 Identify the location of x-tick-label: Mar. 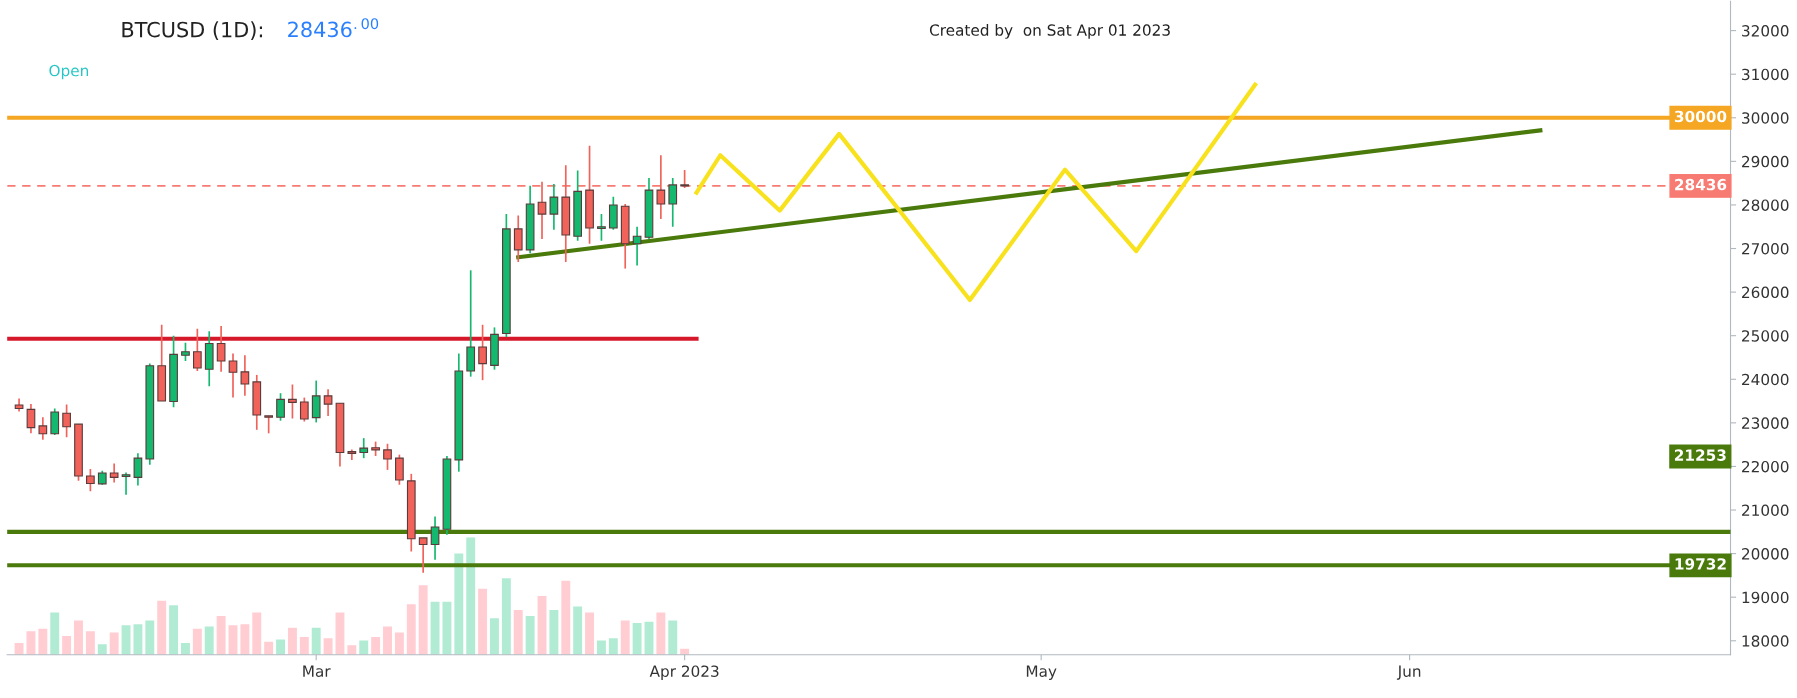
(317, 671).